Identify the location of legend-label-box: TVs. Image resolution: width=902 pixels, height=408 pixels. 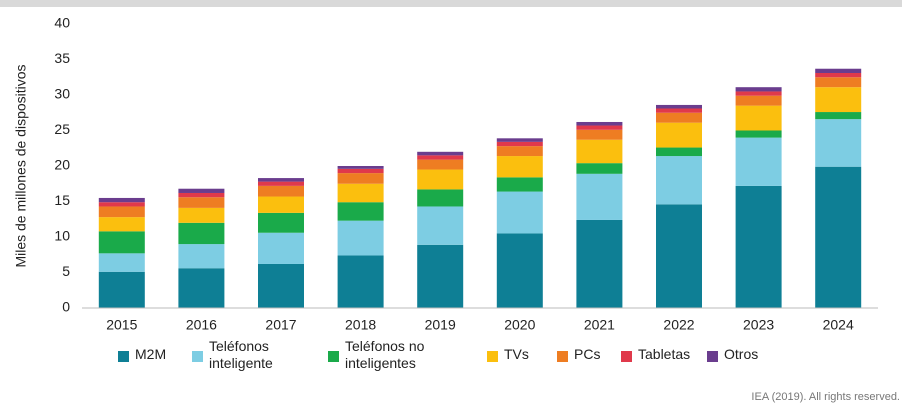
(516, 354).